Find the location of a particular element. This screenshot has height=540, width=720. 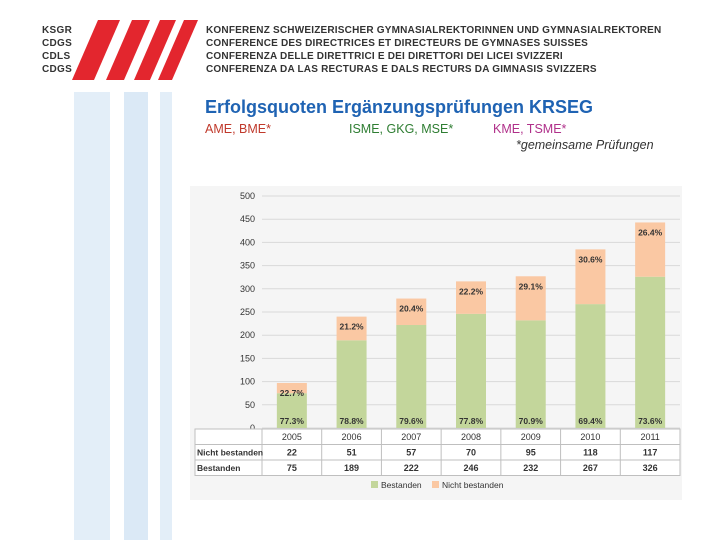

y-tick-label: 350 is located at coordinates (247, 266).